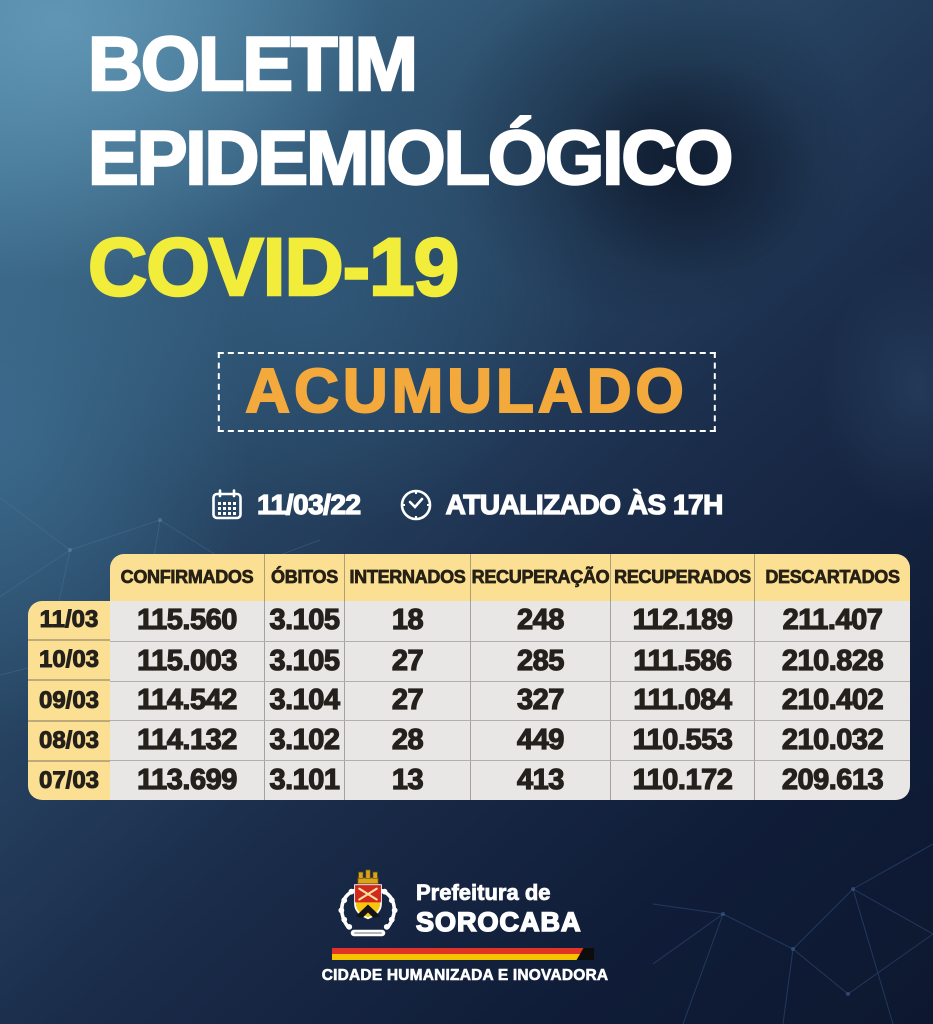 The height and width of the screenshot is (1024, 933). What do you see at coordinates (793, 933) in the screenshot?
I see `mesh-decoration-bottom-right` at bounding box center [793, 933].